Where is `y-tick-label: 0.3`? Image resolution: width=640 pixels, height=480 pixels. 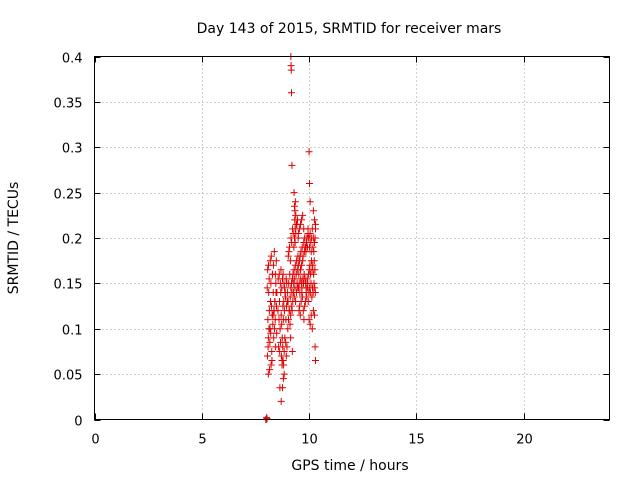 y-tick-label: 0.3 is located at coordinates (72, 149).